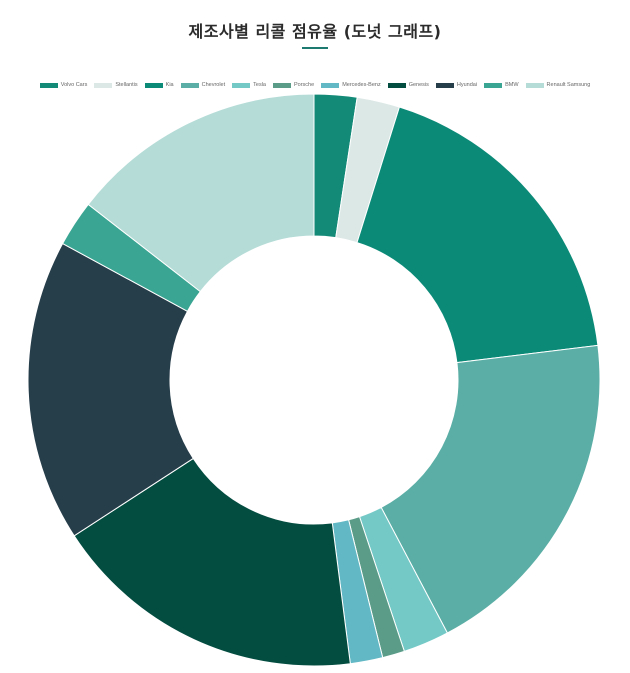  I want to click on donut-slice-hyundai, so click(110, 389).